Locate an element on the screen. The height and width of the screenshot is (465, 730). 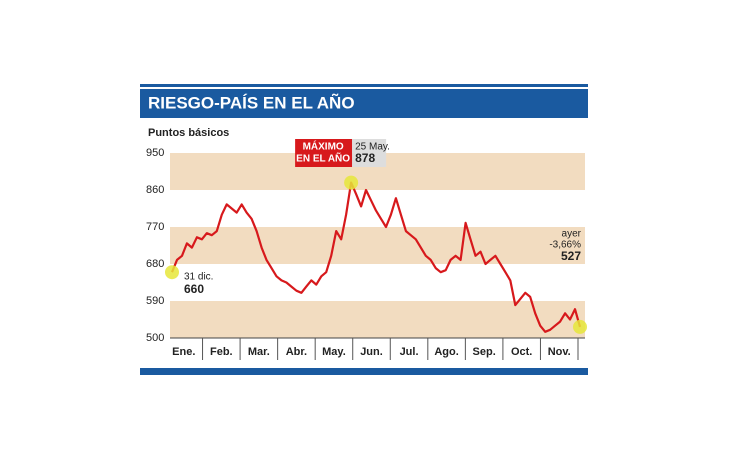
x-tick-label: Nov. is located at coordinates (559, 352).